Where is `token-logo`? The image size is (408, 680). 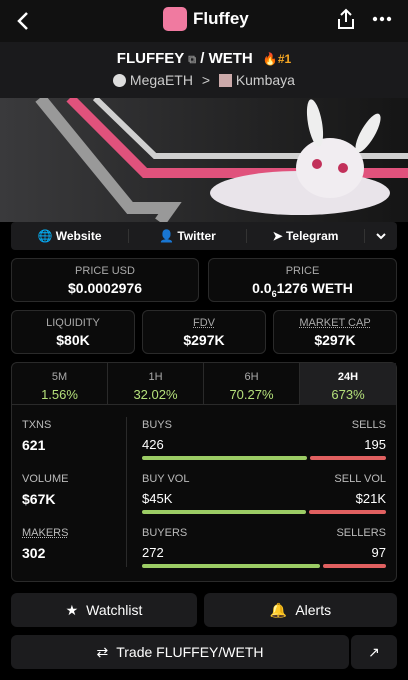
token-logo is located at coordinates (175, 19).